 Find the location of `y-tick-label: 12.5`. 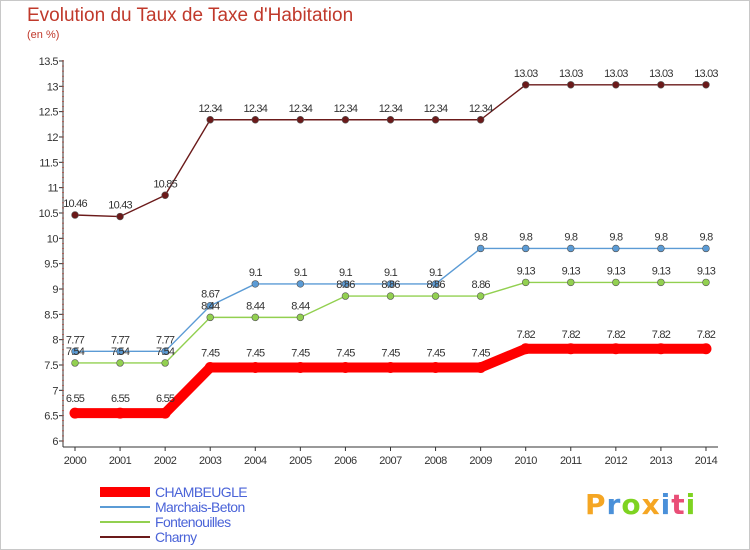

y-tick-label: 12.5 is located at coordinates (49, 113).